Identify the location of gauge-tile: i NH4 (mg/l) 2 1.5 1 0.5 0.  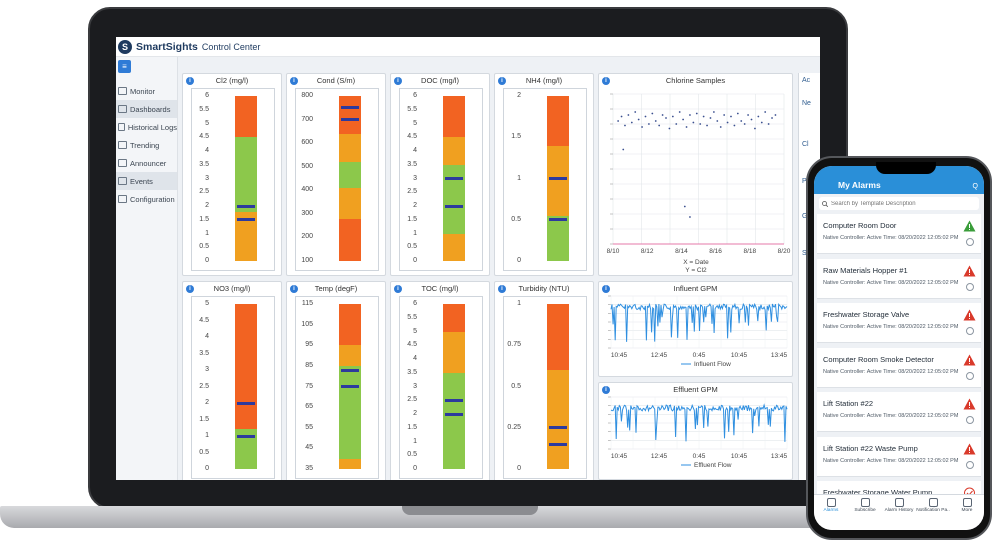
(544, 174).